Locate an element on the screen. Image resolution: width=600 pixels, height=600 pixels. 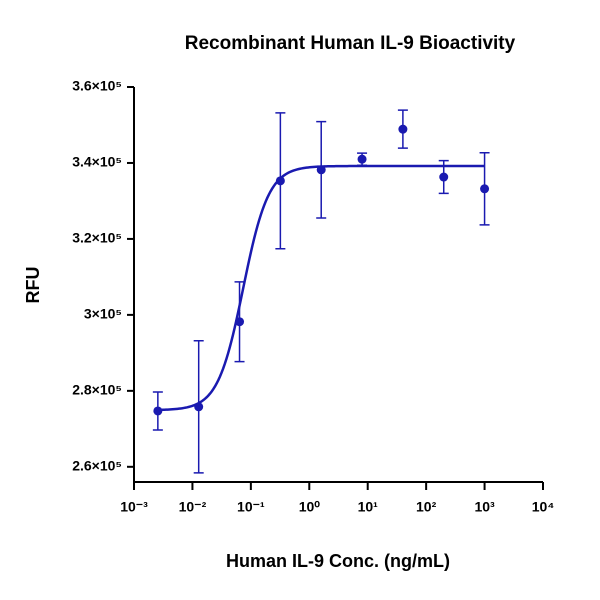
x-tick-label: 10⁻³ is located at coordinates (134, 507).